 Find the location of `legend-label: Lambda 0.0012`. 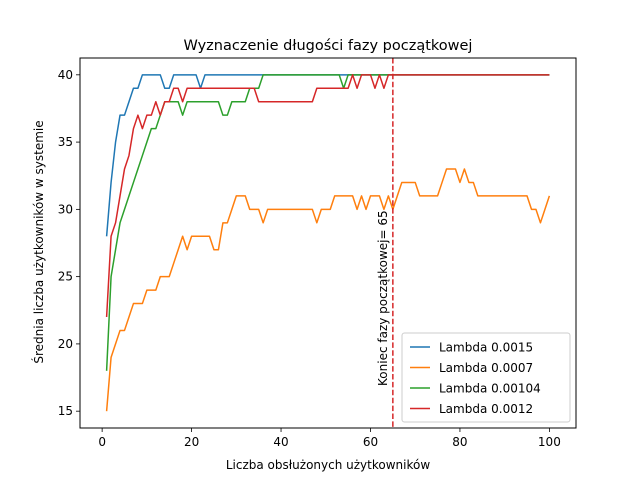

legend-label: Lambda 0.0012 is located at coordinates (486, 409).